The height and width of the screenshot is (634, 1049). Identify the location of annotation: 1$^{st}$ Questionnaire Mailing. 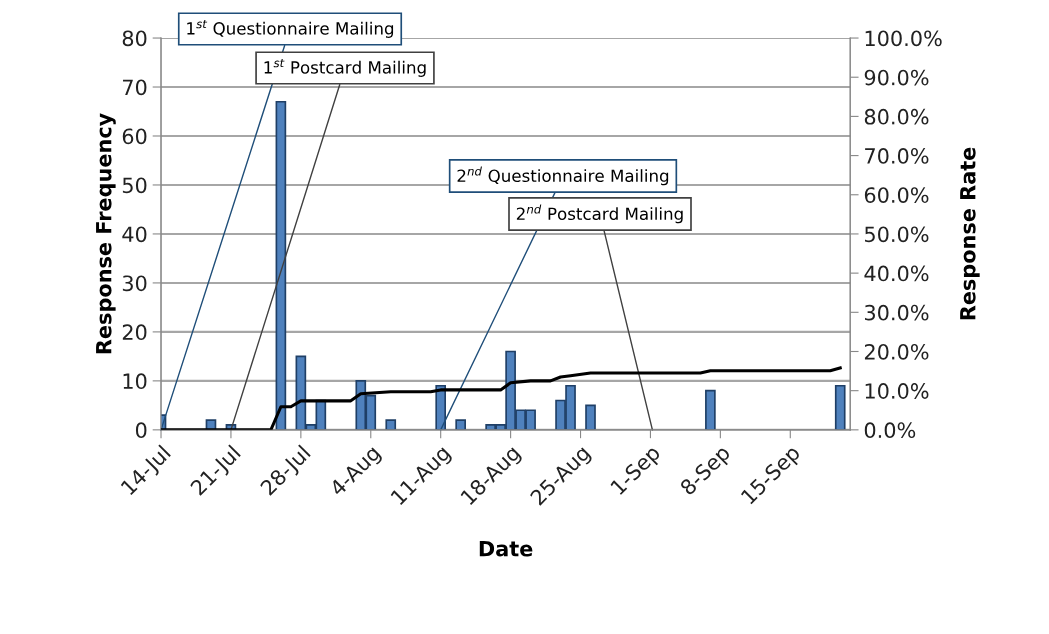
(290, 28).